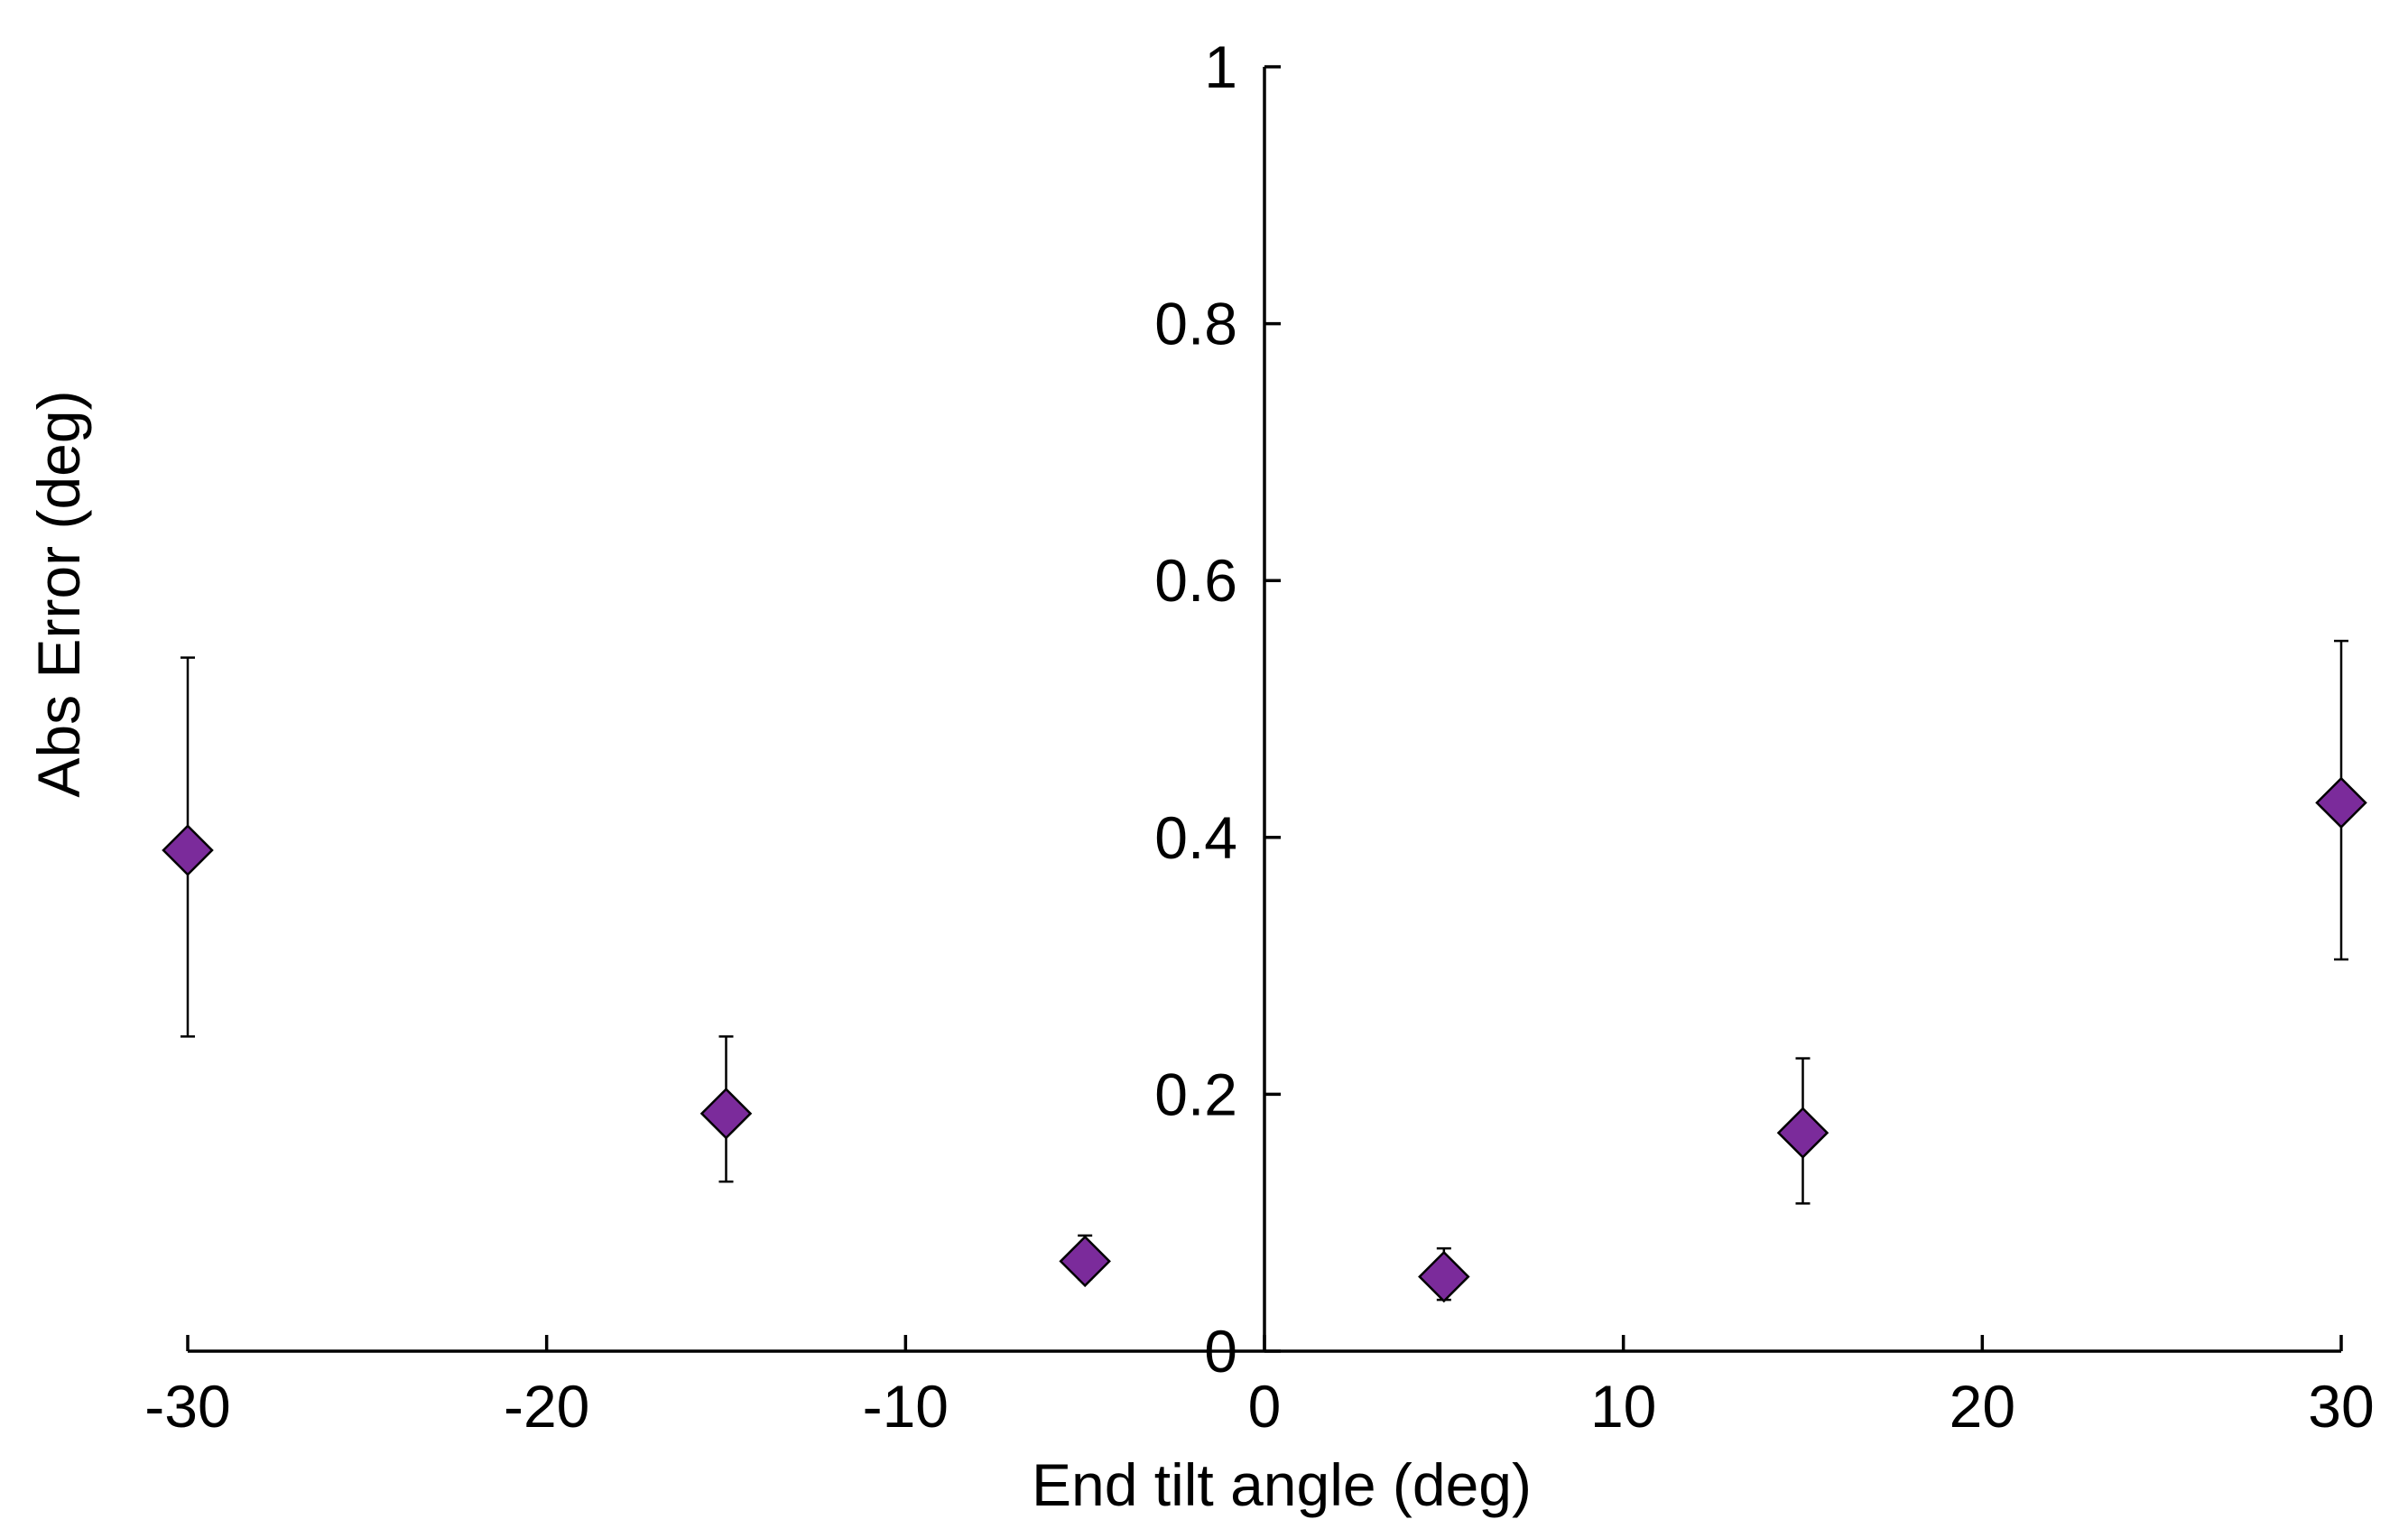  I want to click on x-tick-label: 20, so click(1982, 1406).